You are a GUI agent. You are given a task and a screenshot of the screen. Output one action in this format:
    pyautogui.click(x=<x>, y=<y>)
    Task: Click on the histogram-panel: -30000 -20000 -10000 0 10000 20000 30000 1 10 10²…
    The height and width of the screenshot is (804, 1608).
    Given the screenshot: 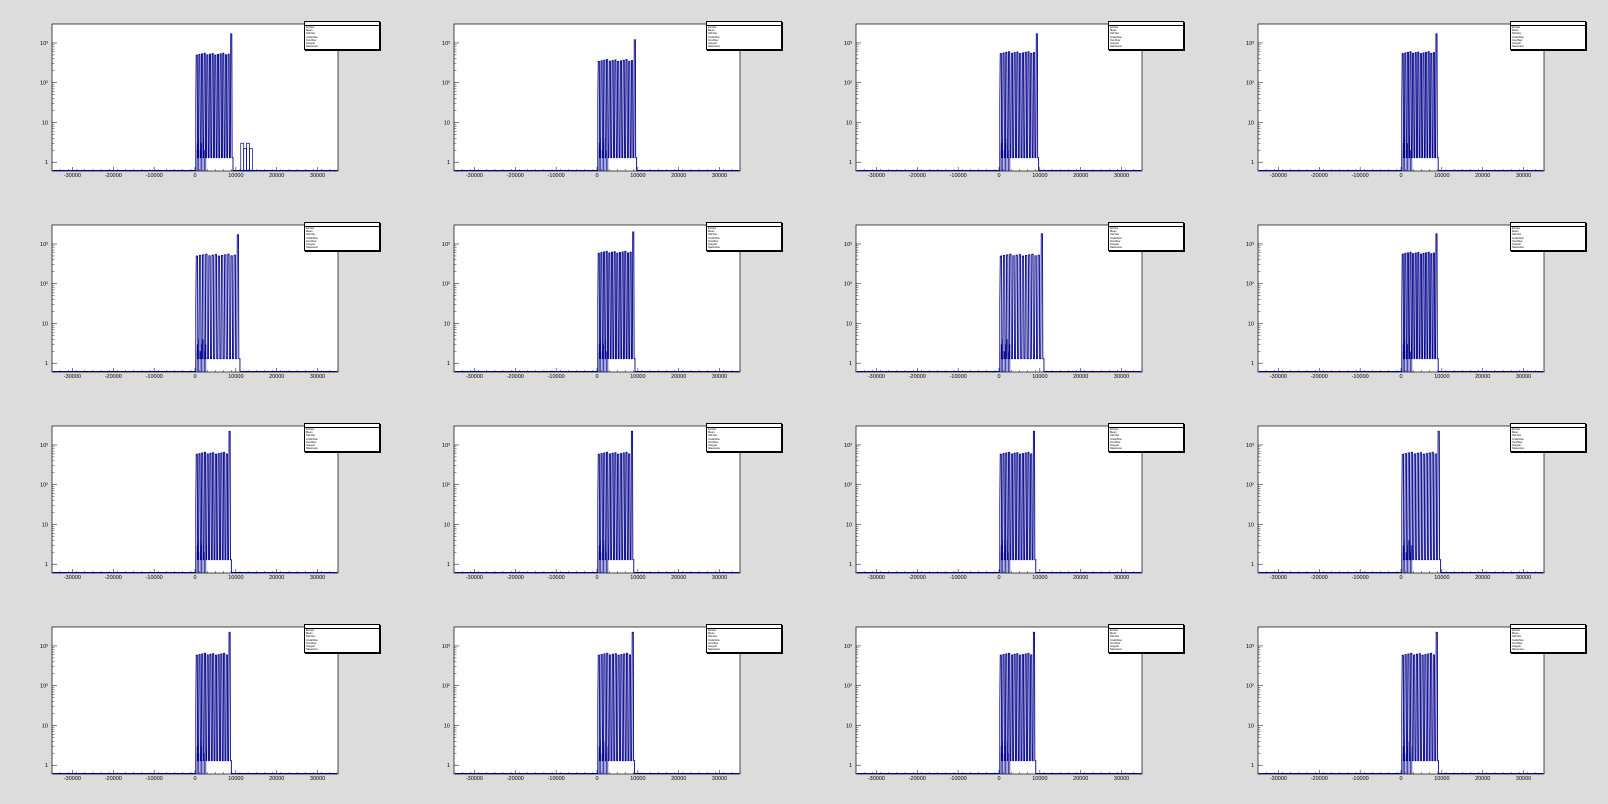 What is the action you would take?
    pyautogui.click(x=201, y=703)
    